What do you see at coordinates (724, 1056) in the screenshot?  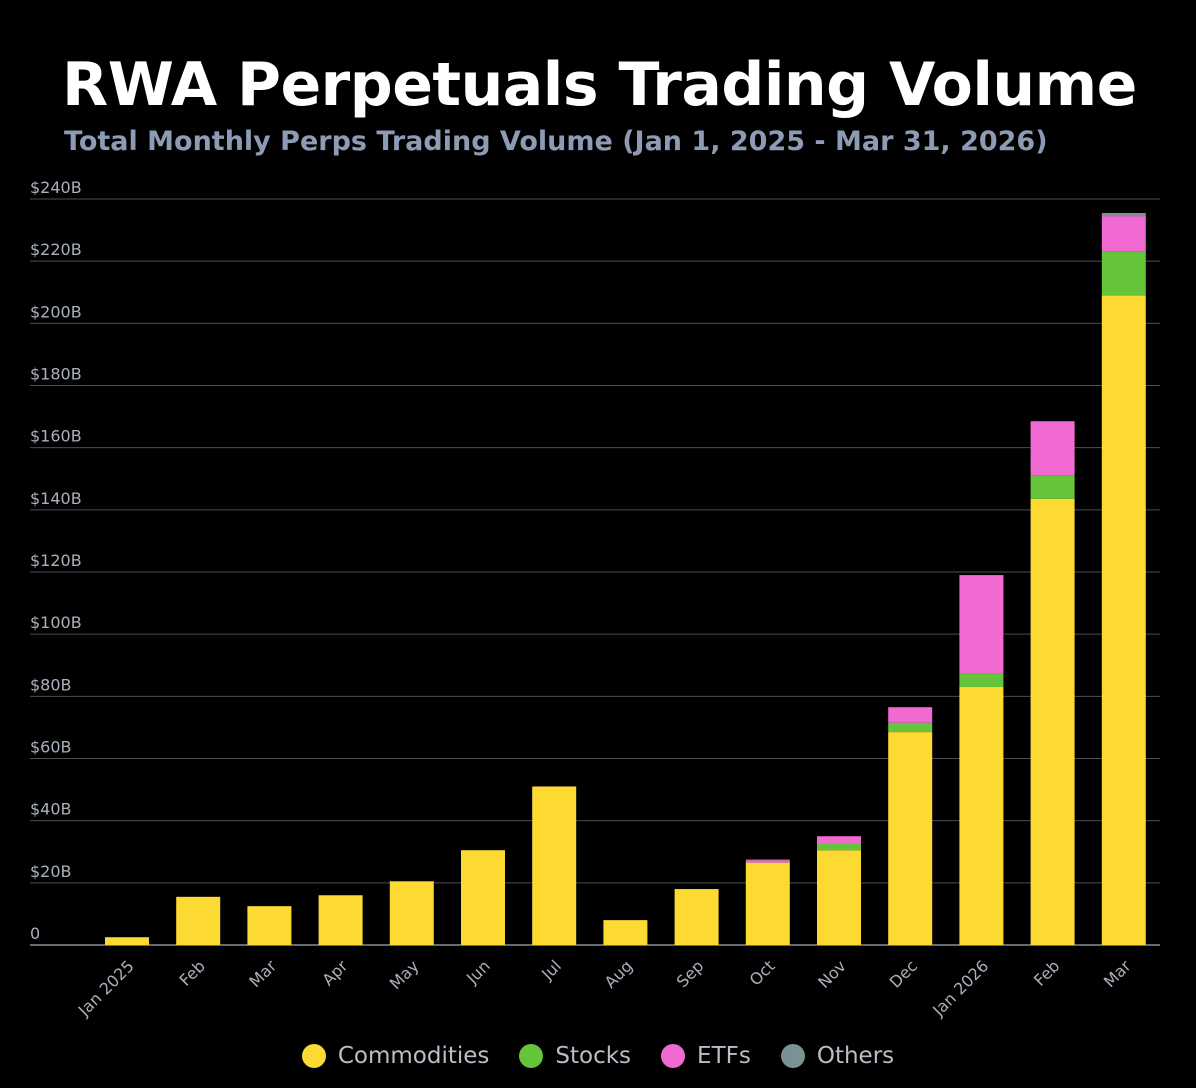 I see `legend-label: ETFs` at bounding box center [724, 1056].